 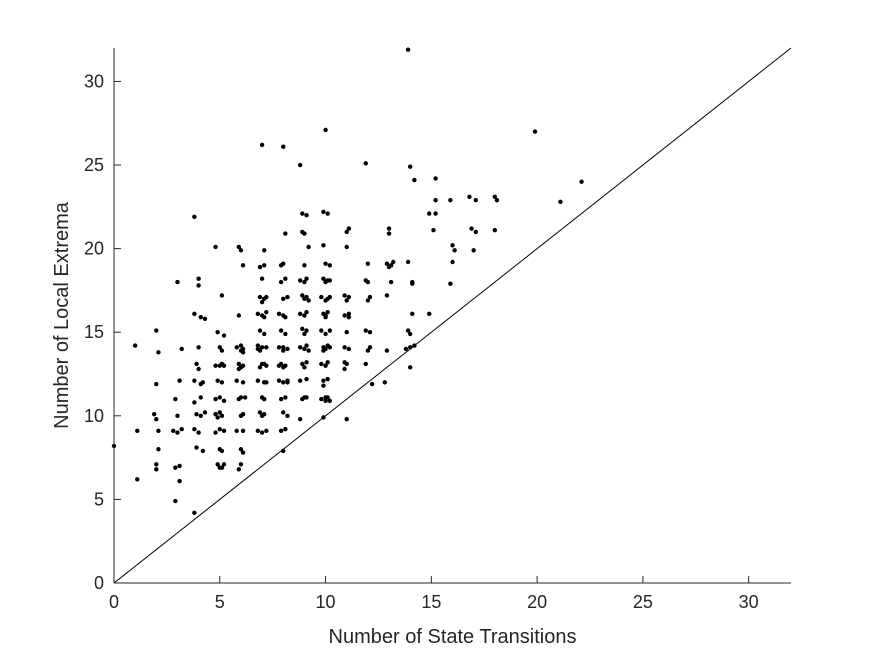 I want to click on y-tick-label: 10, so click(x=94, y=416).